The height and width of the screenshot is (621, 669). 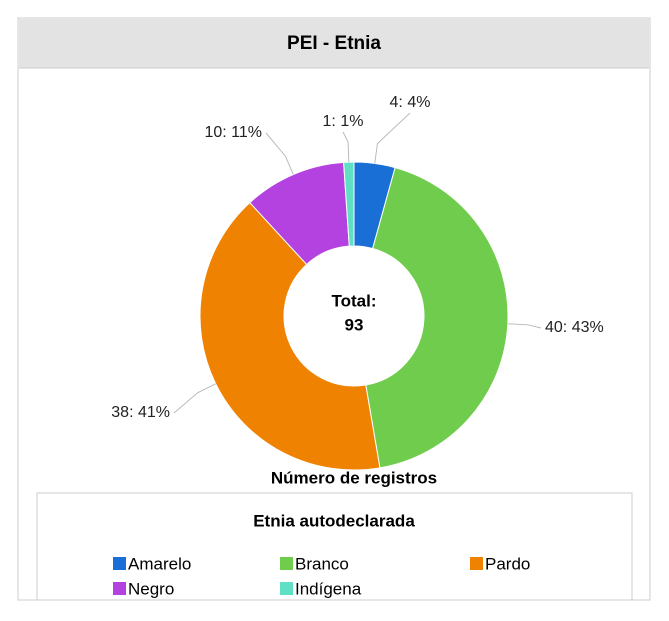 I want to click on legend-label: Pardo, so click(x=507, y=563).